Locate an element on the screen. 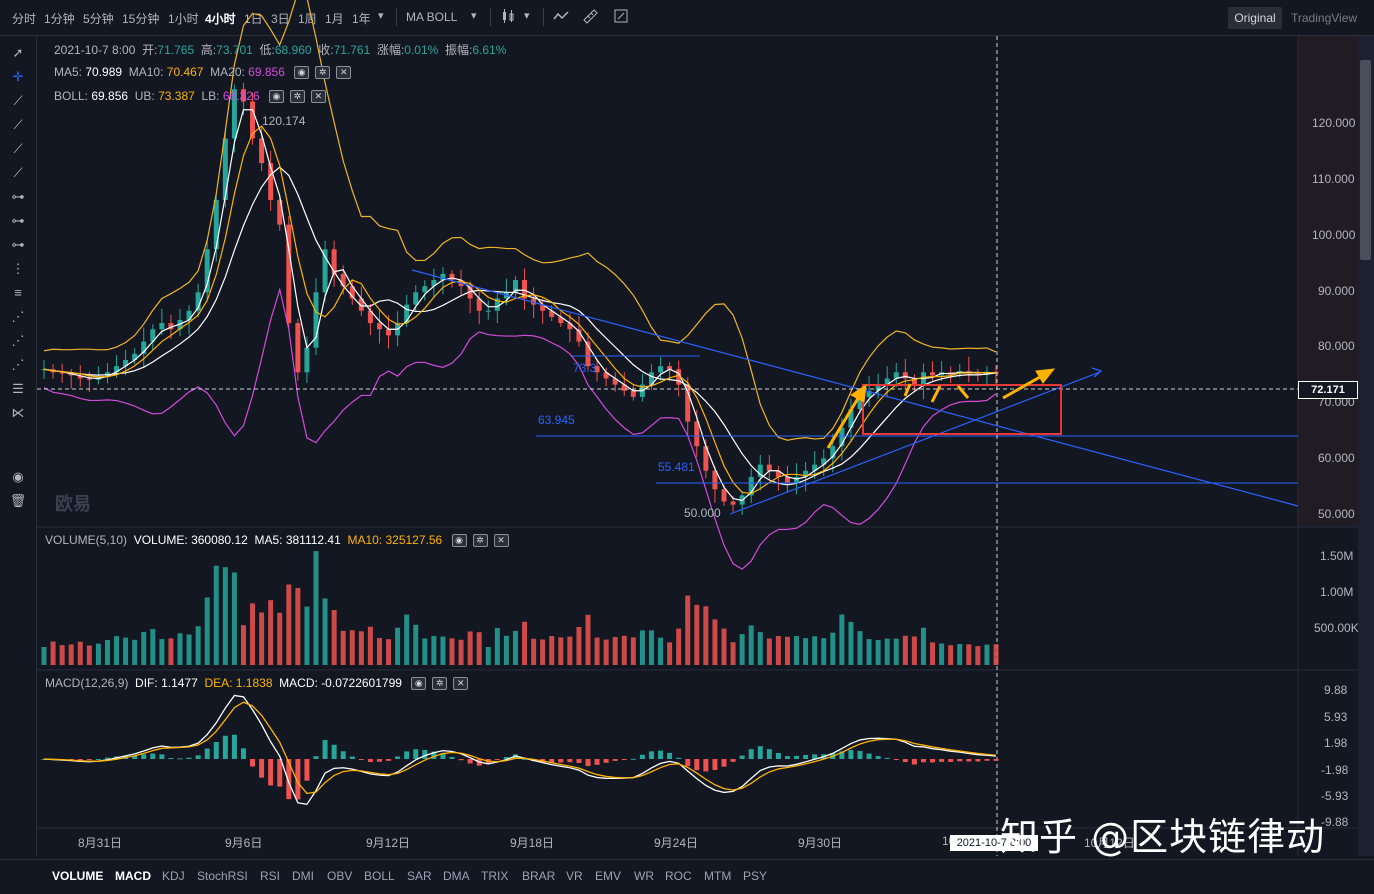 The height and width of the screenshot is (894, 1374). vertical-line-icon: ⋮ is located at coordinates (18, 268).